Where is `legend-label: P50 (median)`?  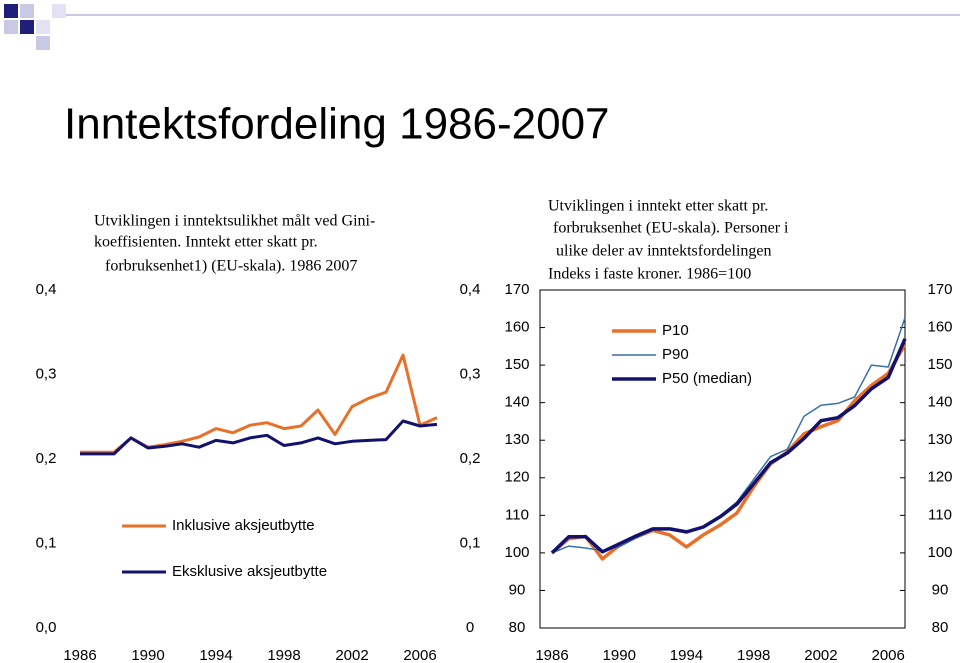 legend-label: P50 (median) is located at coordinates (707, 378).